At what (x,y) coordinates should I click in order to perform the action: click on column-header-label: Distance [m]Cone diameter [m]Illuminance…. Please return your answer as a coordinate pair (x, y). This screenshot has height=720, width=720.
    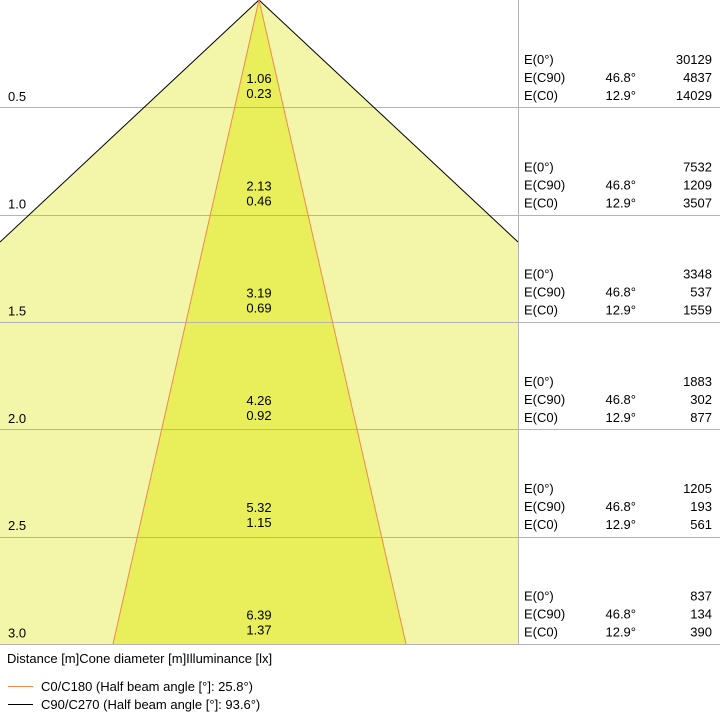
    Looking at the image, I should click on (140, 658).